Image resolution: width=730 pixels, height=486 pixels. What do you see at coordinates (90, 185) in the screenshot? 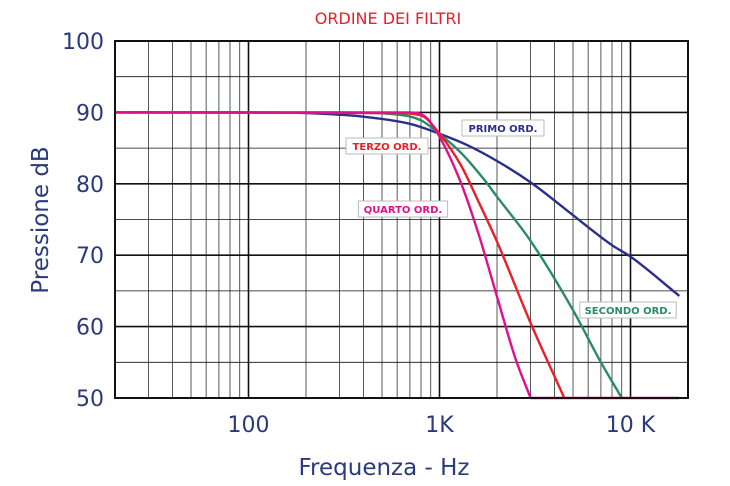
I see `y-tick-label-2: 80` at bounding box center [90, 185].